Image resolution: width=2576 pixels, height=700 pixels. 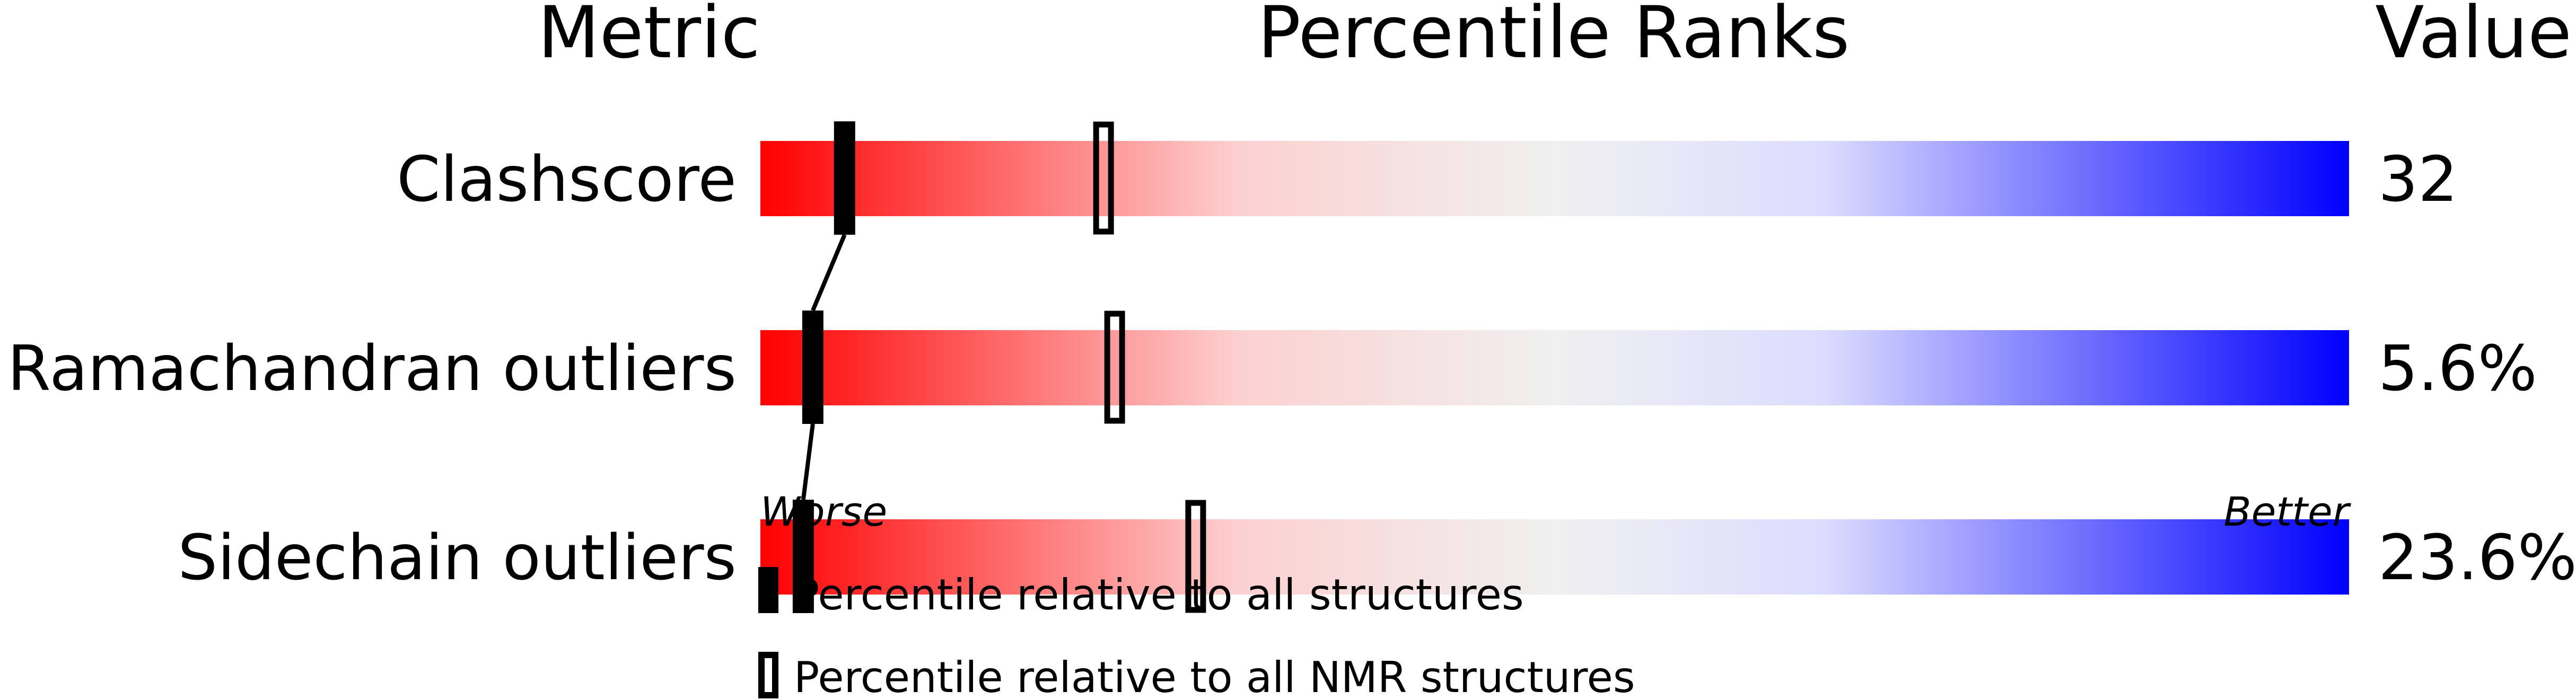 I want to click on legend-label-all: Percentile relative to all structures, so click(x=1159, y=594).